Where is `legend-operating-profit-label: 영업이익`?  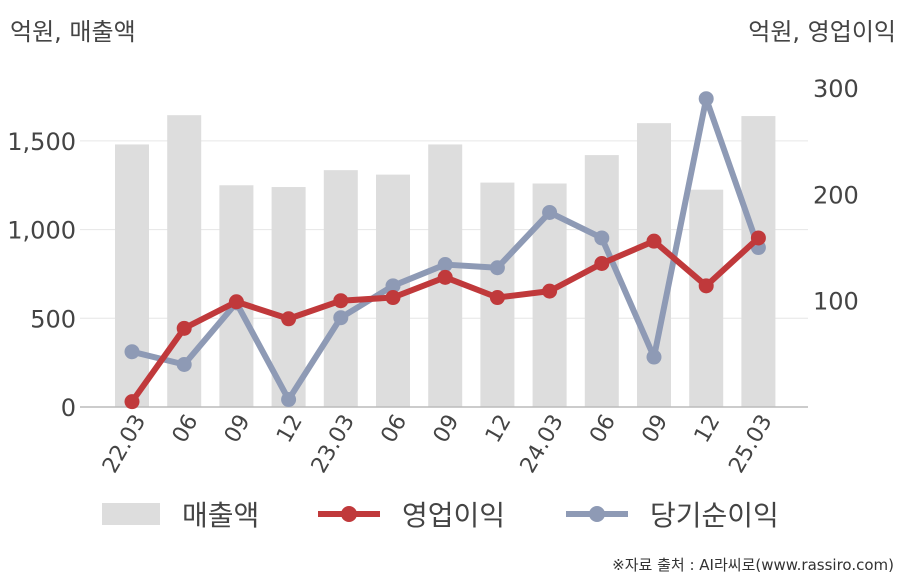 legend-operating-profit-label: 영업이익 is located at coordinates (454, 515).